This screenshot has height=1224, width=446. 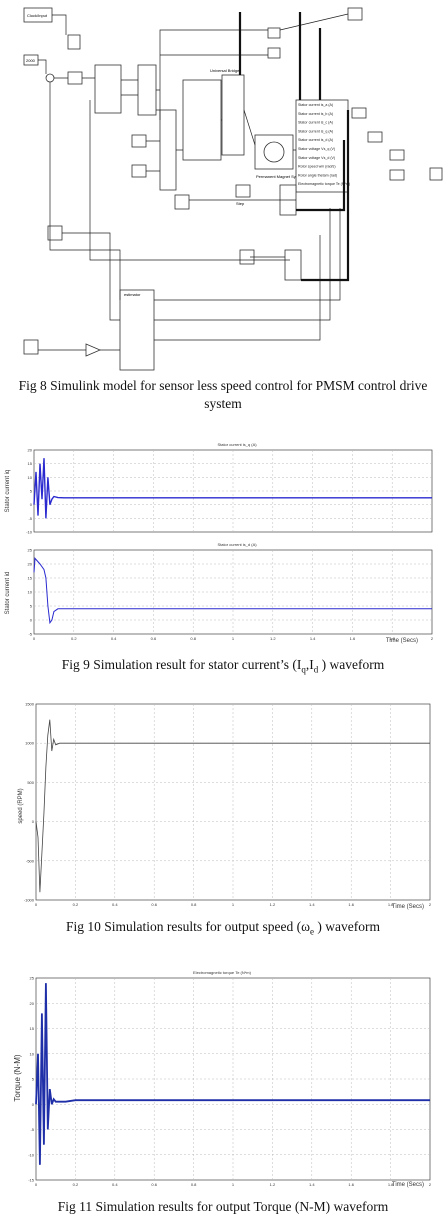 What do you see at coordinates (359, 113) in the screenshot?
I see `scope-m1` at bounding box center [359, 113].